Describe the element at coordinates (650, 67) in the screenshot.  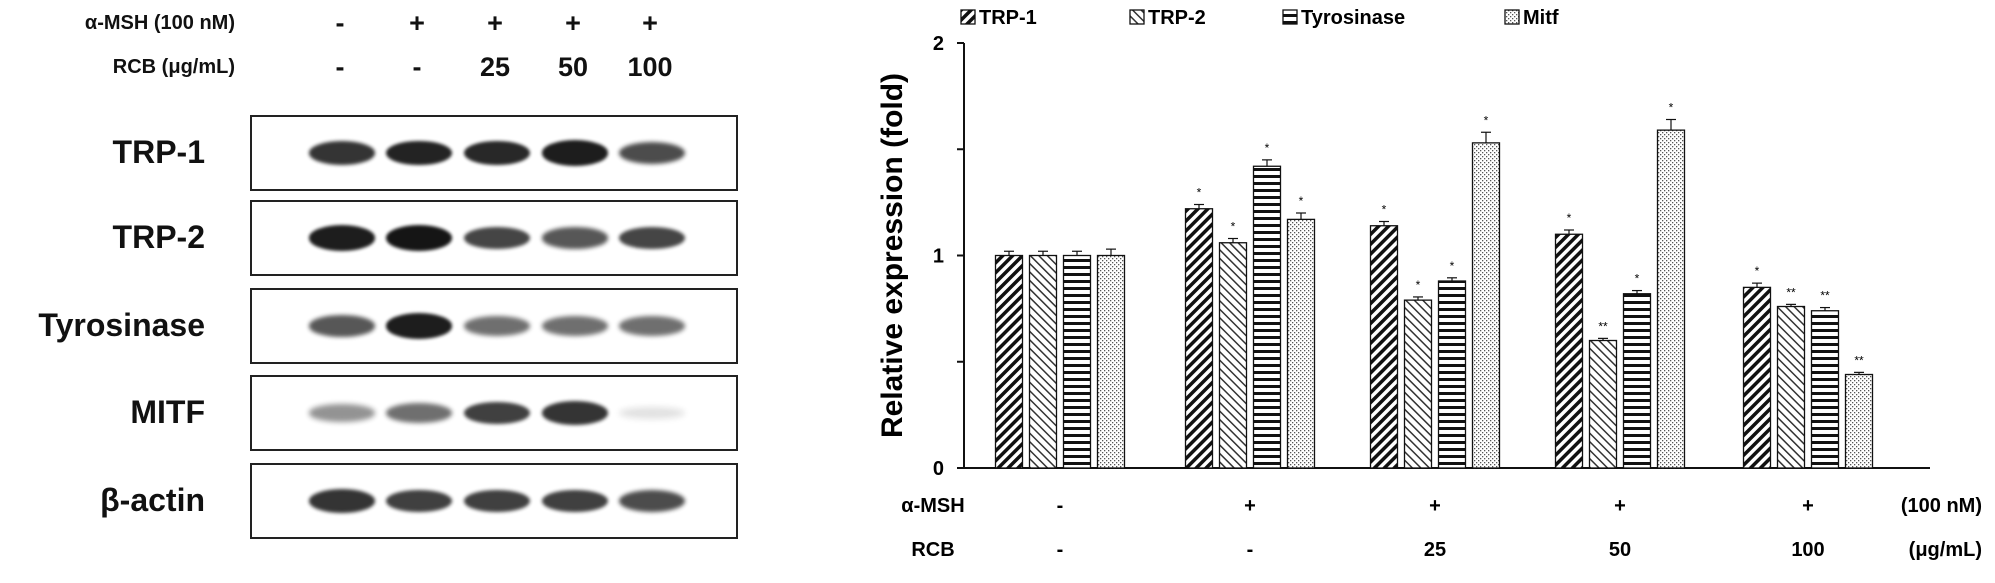
I see `blot-condition-value: 100` at that location.